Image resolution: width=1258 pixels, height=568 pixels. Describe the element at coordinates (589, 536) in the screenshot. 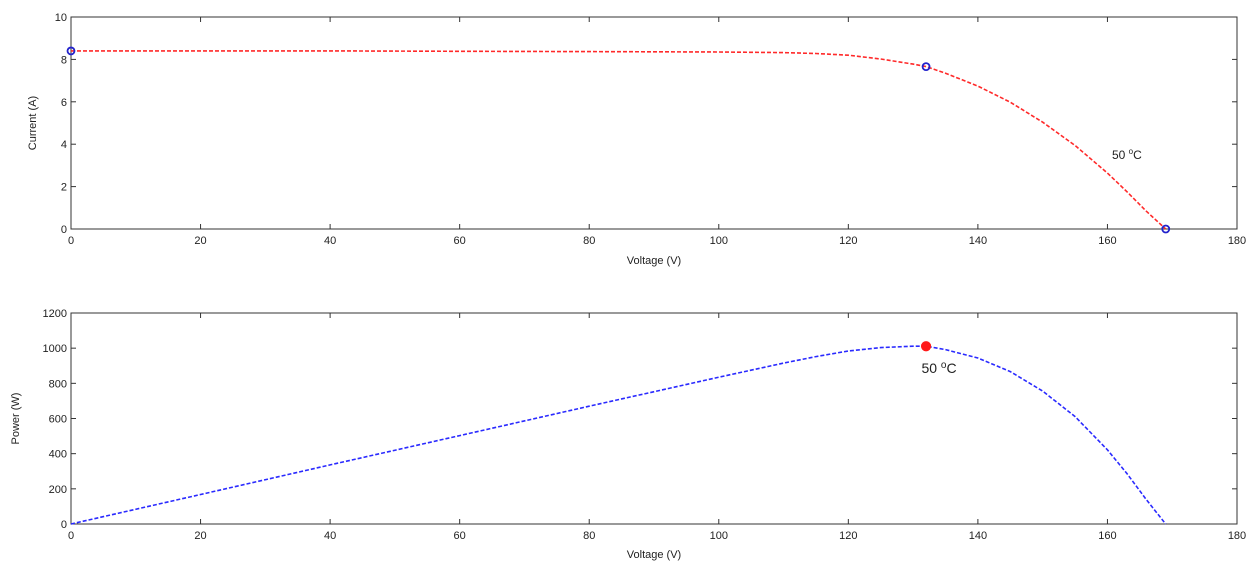

I see `power-xtick-label: 80` at that location.